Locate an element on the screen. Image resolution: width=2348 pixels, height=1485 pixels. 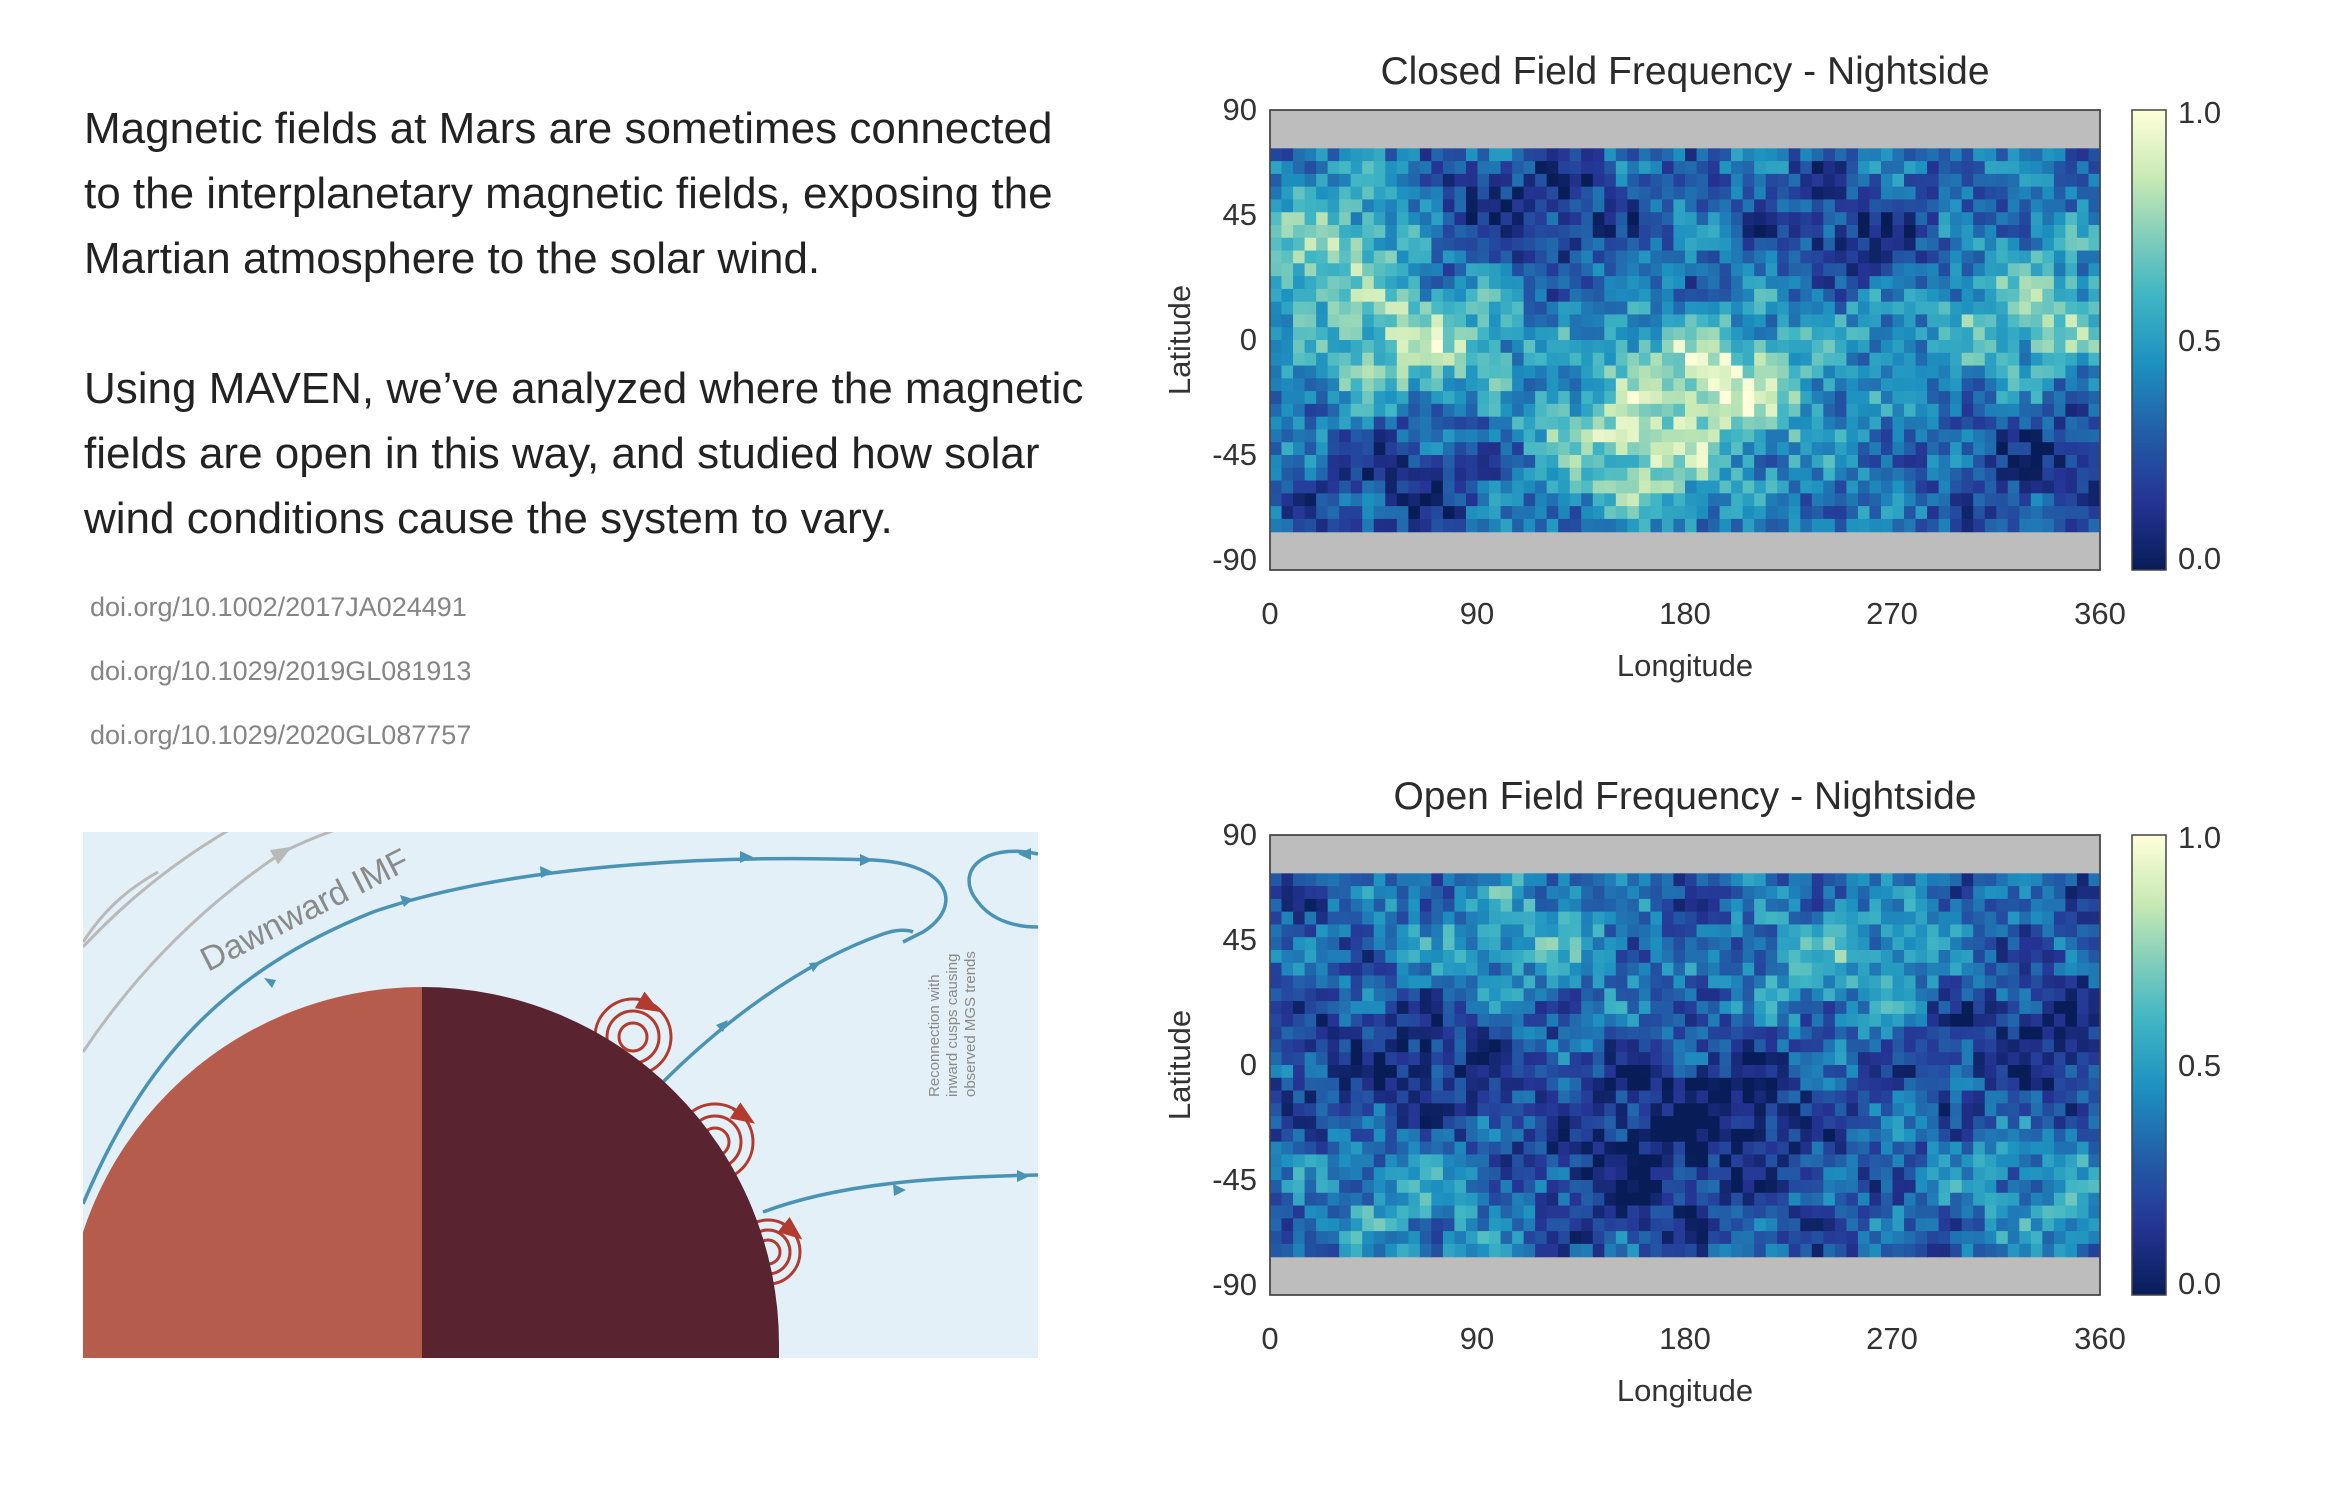
chart-title: Closed Field Frequency - Nightside is located at coordinates (1684, 71).